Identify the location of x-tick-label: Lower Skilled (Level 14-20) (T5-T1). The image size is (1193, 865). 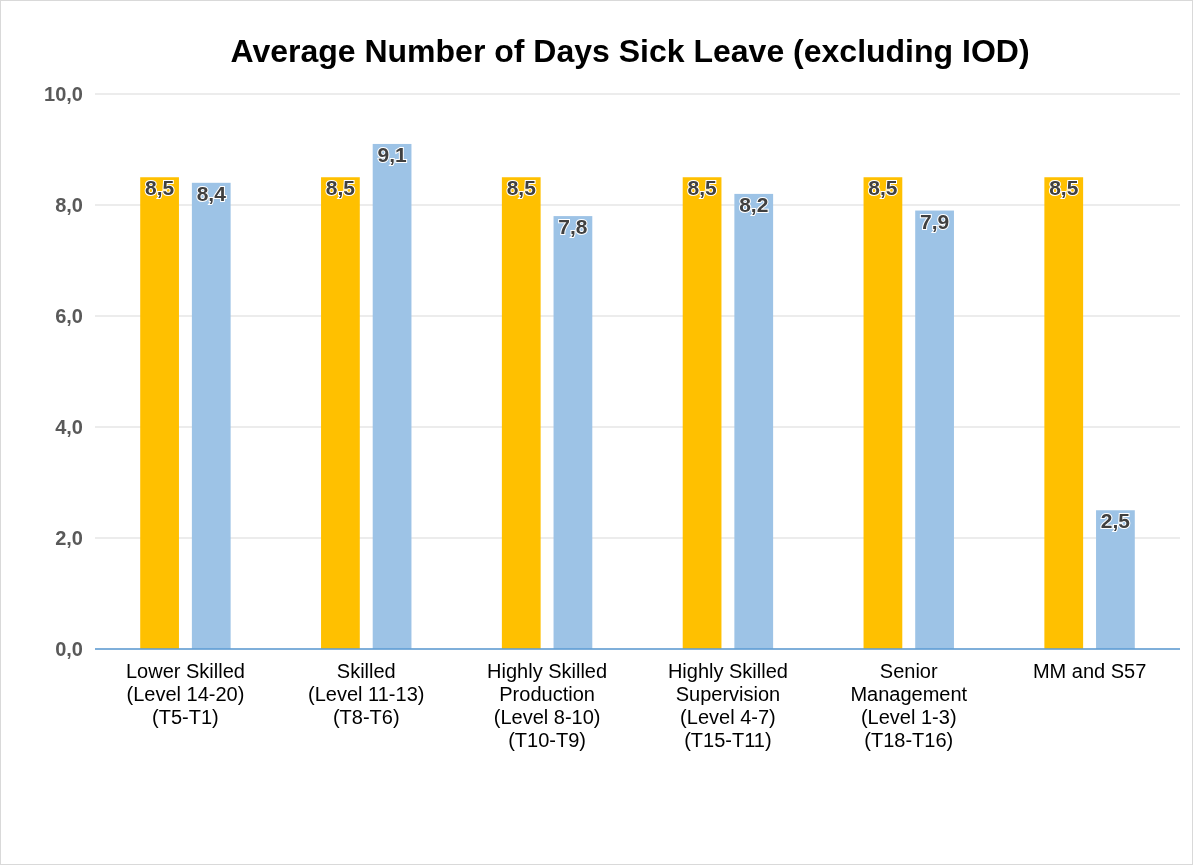
(185, 694).